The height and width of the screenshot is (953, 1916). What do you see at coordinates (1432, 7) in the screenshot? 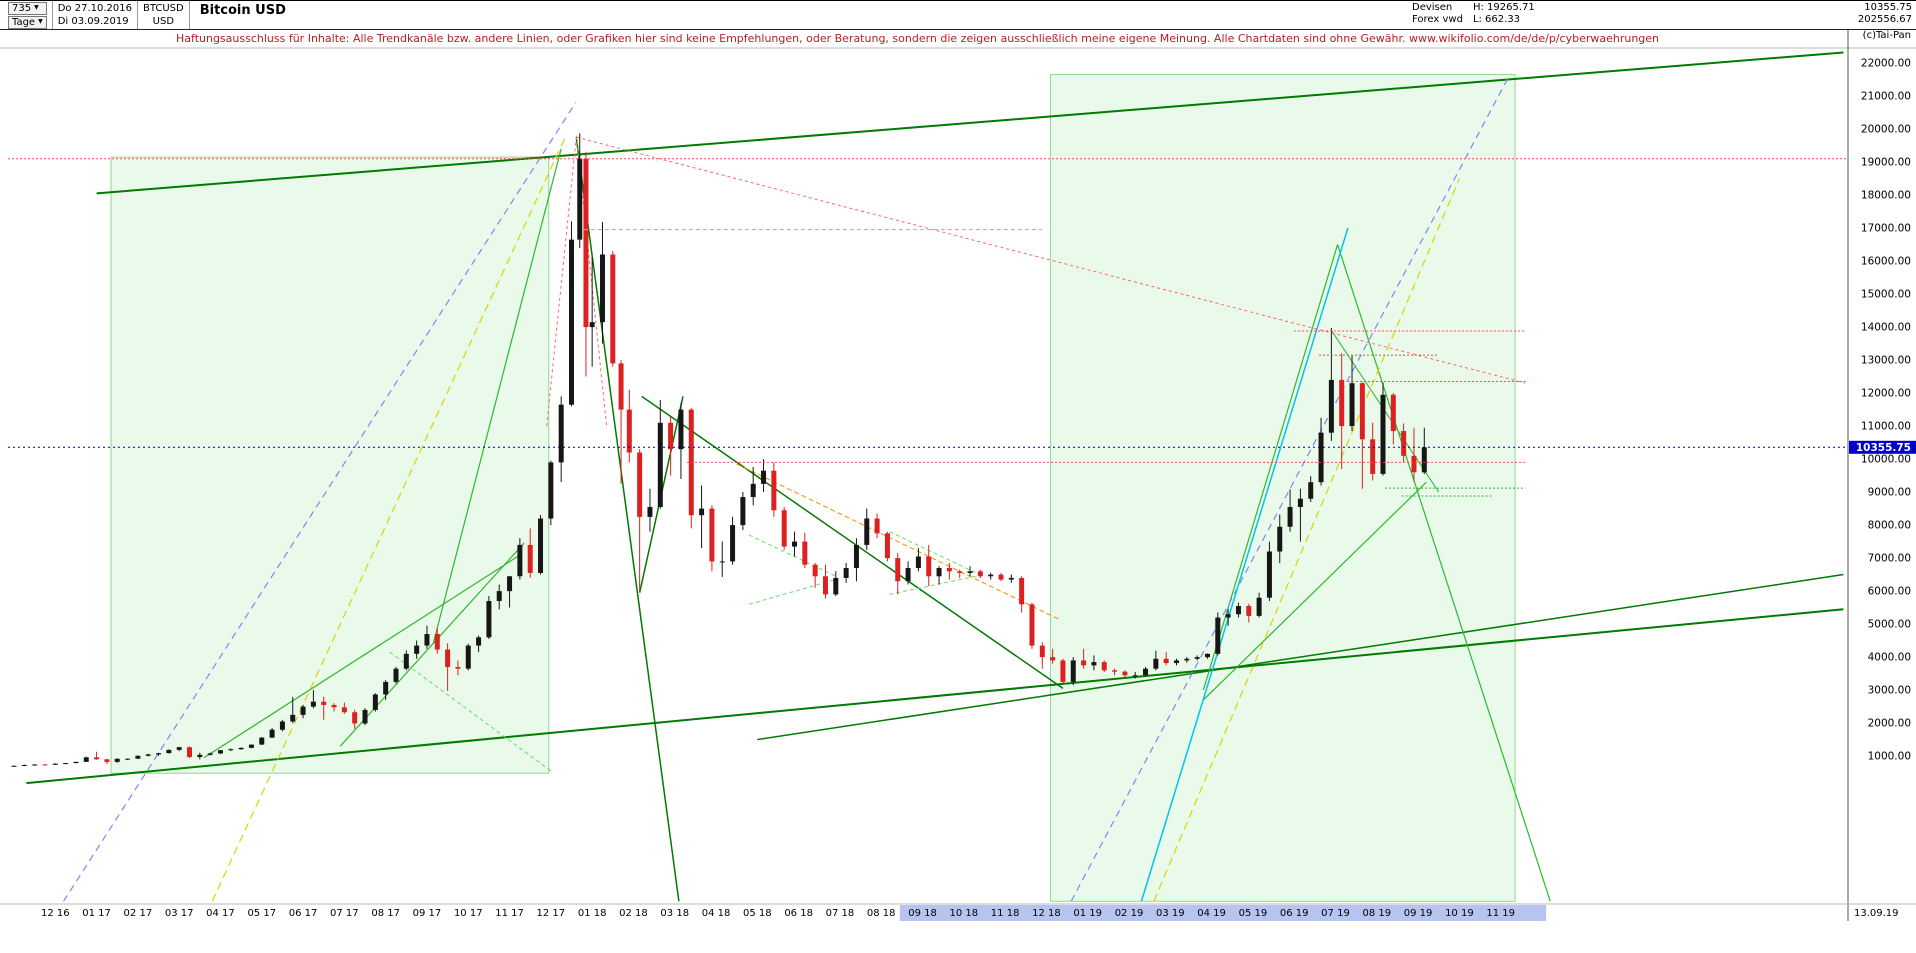
I see `category-label: Devisen` at bounding box center [1432, 7].